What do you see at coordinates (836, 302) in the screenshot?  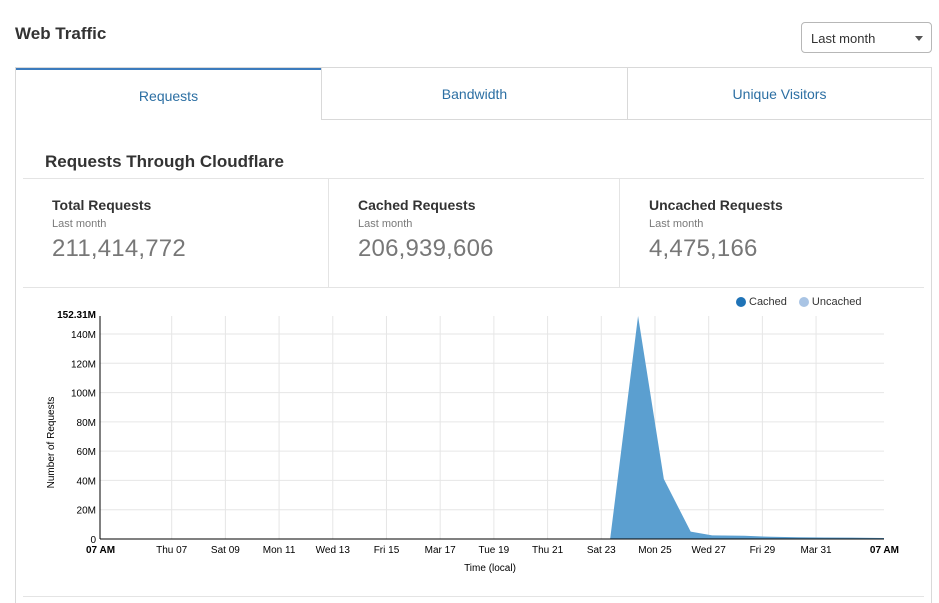 I see `legend-label-uncached: Uncached` at bounding box center [836, 302].